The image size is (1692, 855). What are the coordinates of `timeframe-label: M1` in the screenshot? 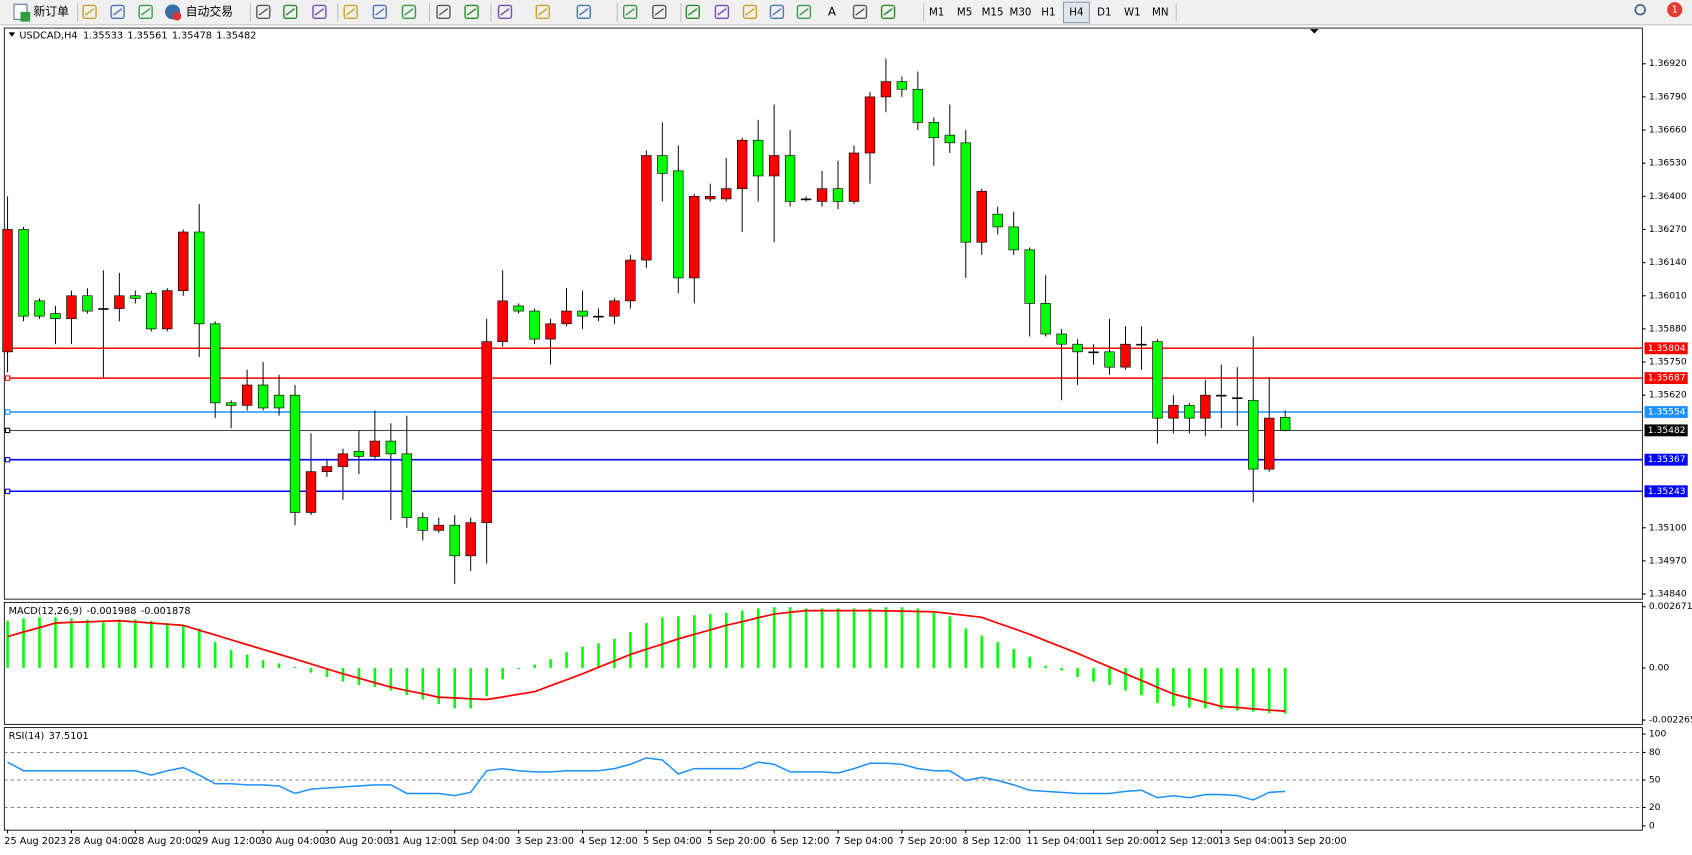 It's located at (936, 12).